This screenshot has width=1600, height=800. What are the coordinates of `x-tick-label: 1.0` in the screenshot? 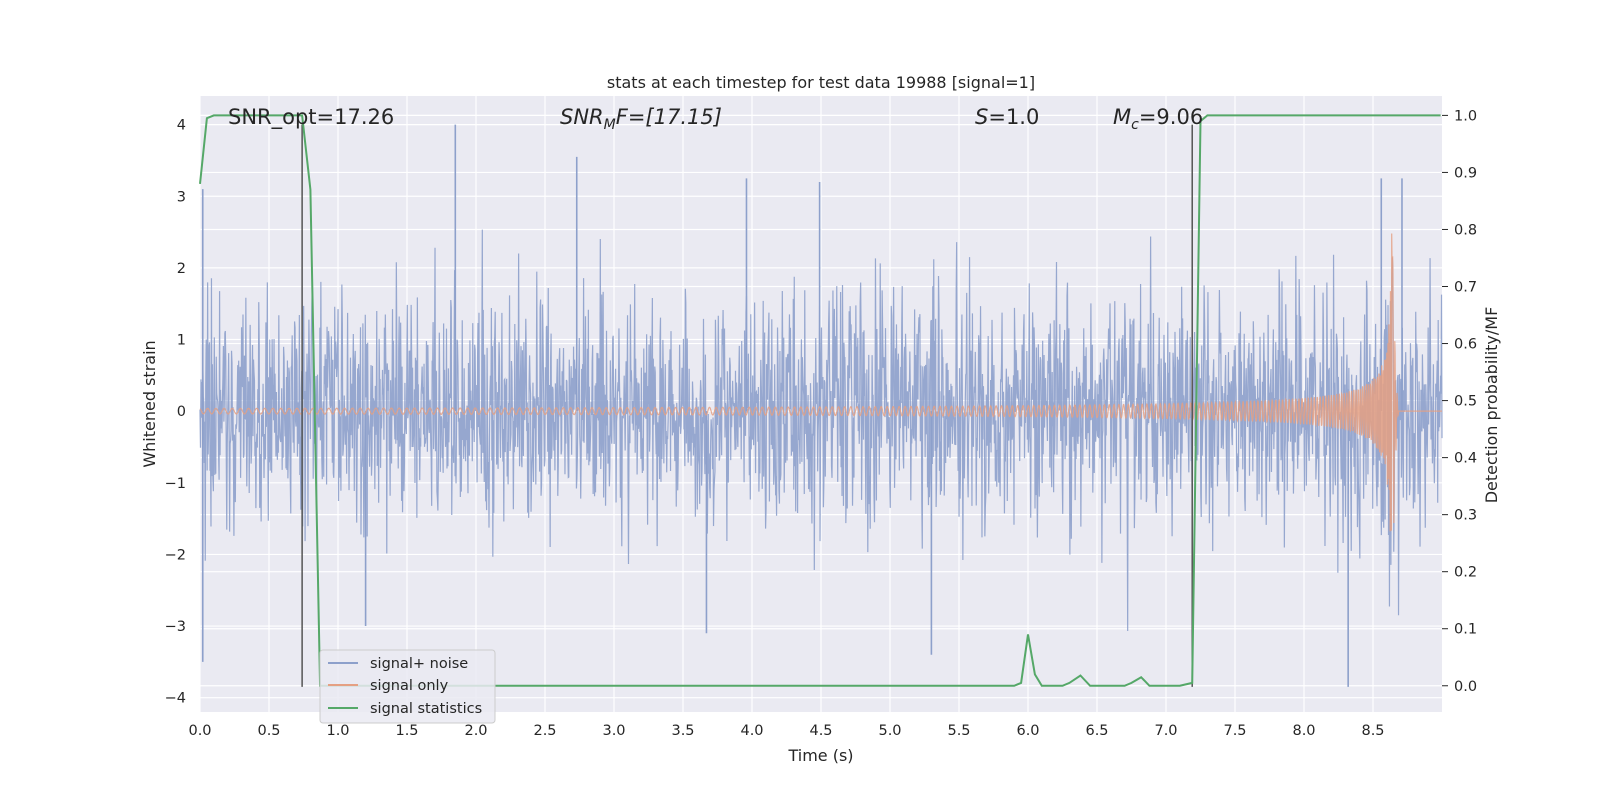 It's located at (337, 731).